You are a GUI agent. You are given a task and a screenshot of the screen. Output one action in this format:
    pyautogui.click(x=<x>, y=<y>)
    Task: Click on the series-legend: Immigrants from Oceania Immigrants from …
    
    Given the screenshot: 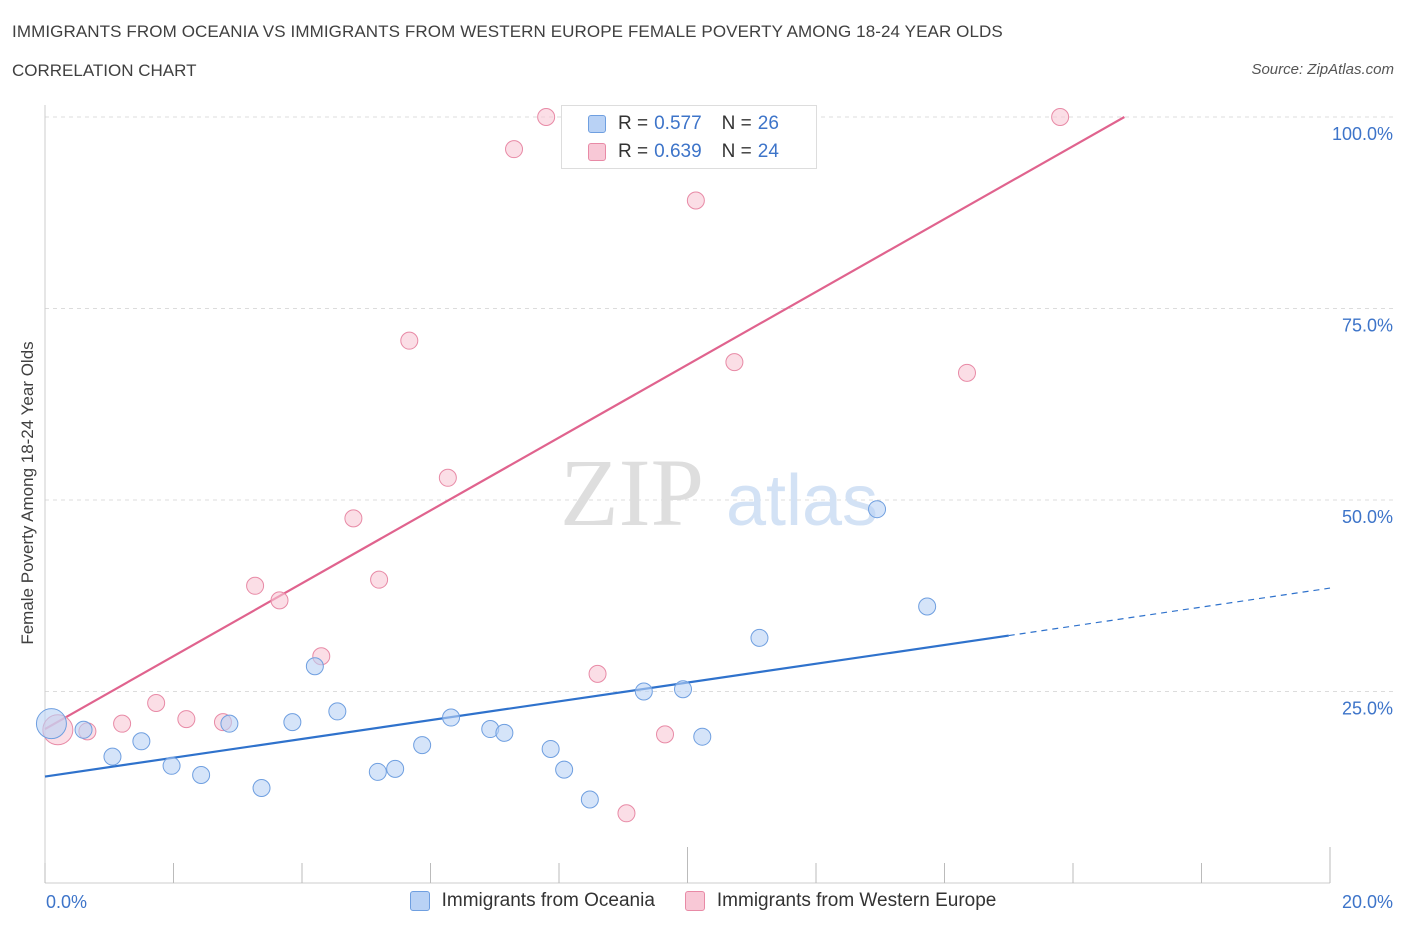 What is the action you would take?
    pyautogui.click(x=703, y=901)
    